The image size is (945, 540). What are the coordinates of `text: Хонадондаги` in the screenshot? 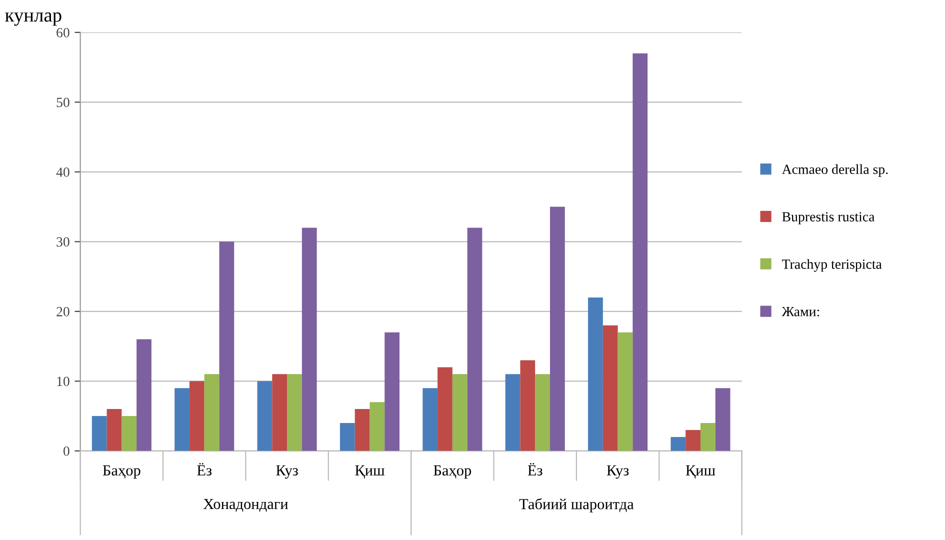 It's located at (245, 505).